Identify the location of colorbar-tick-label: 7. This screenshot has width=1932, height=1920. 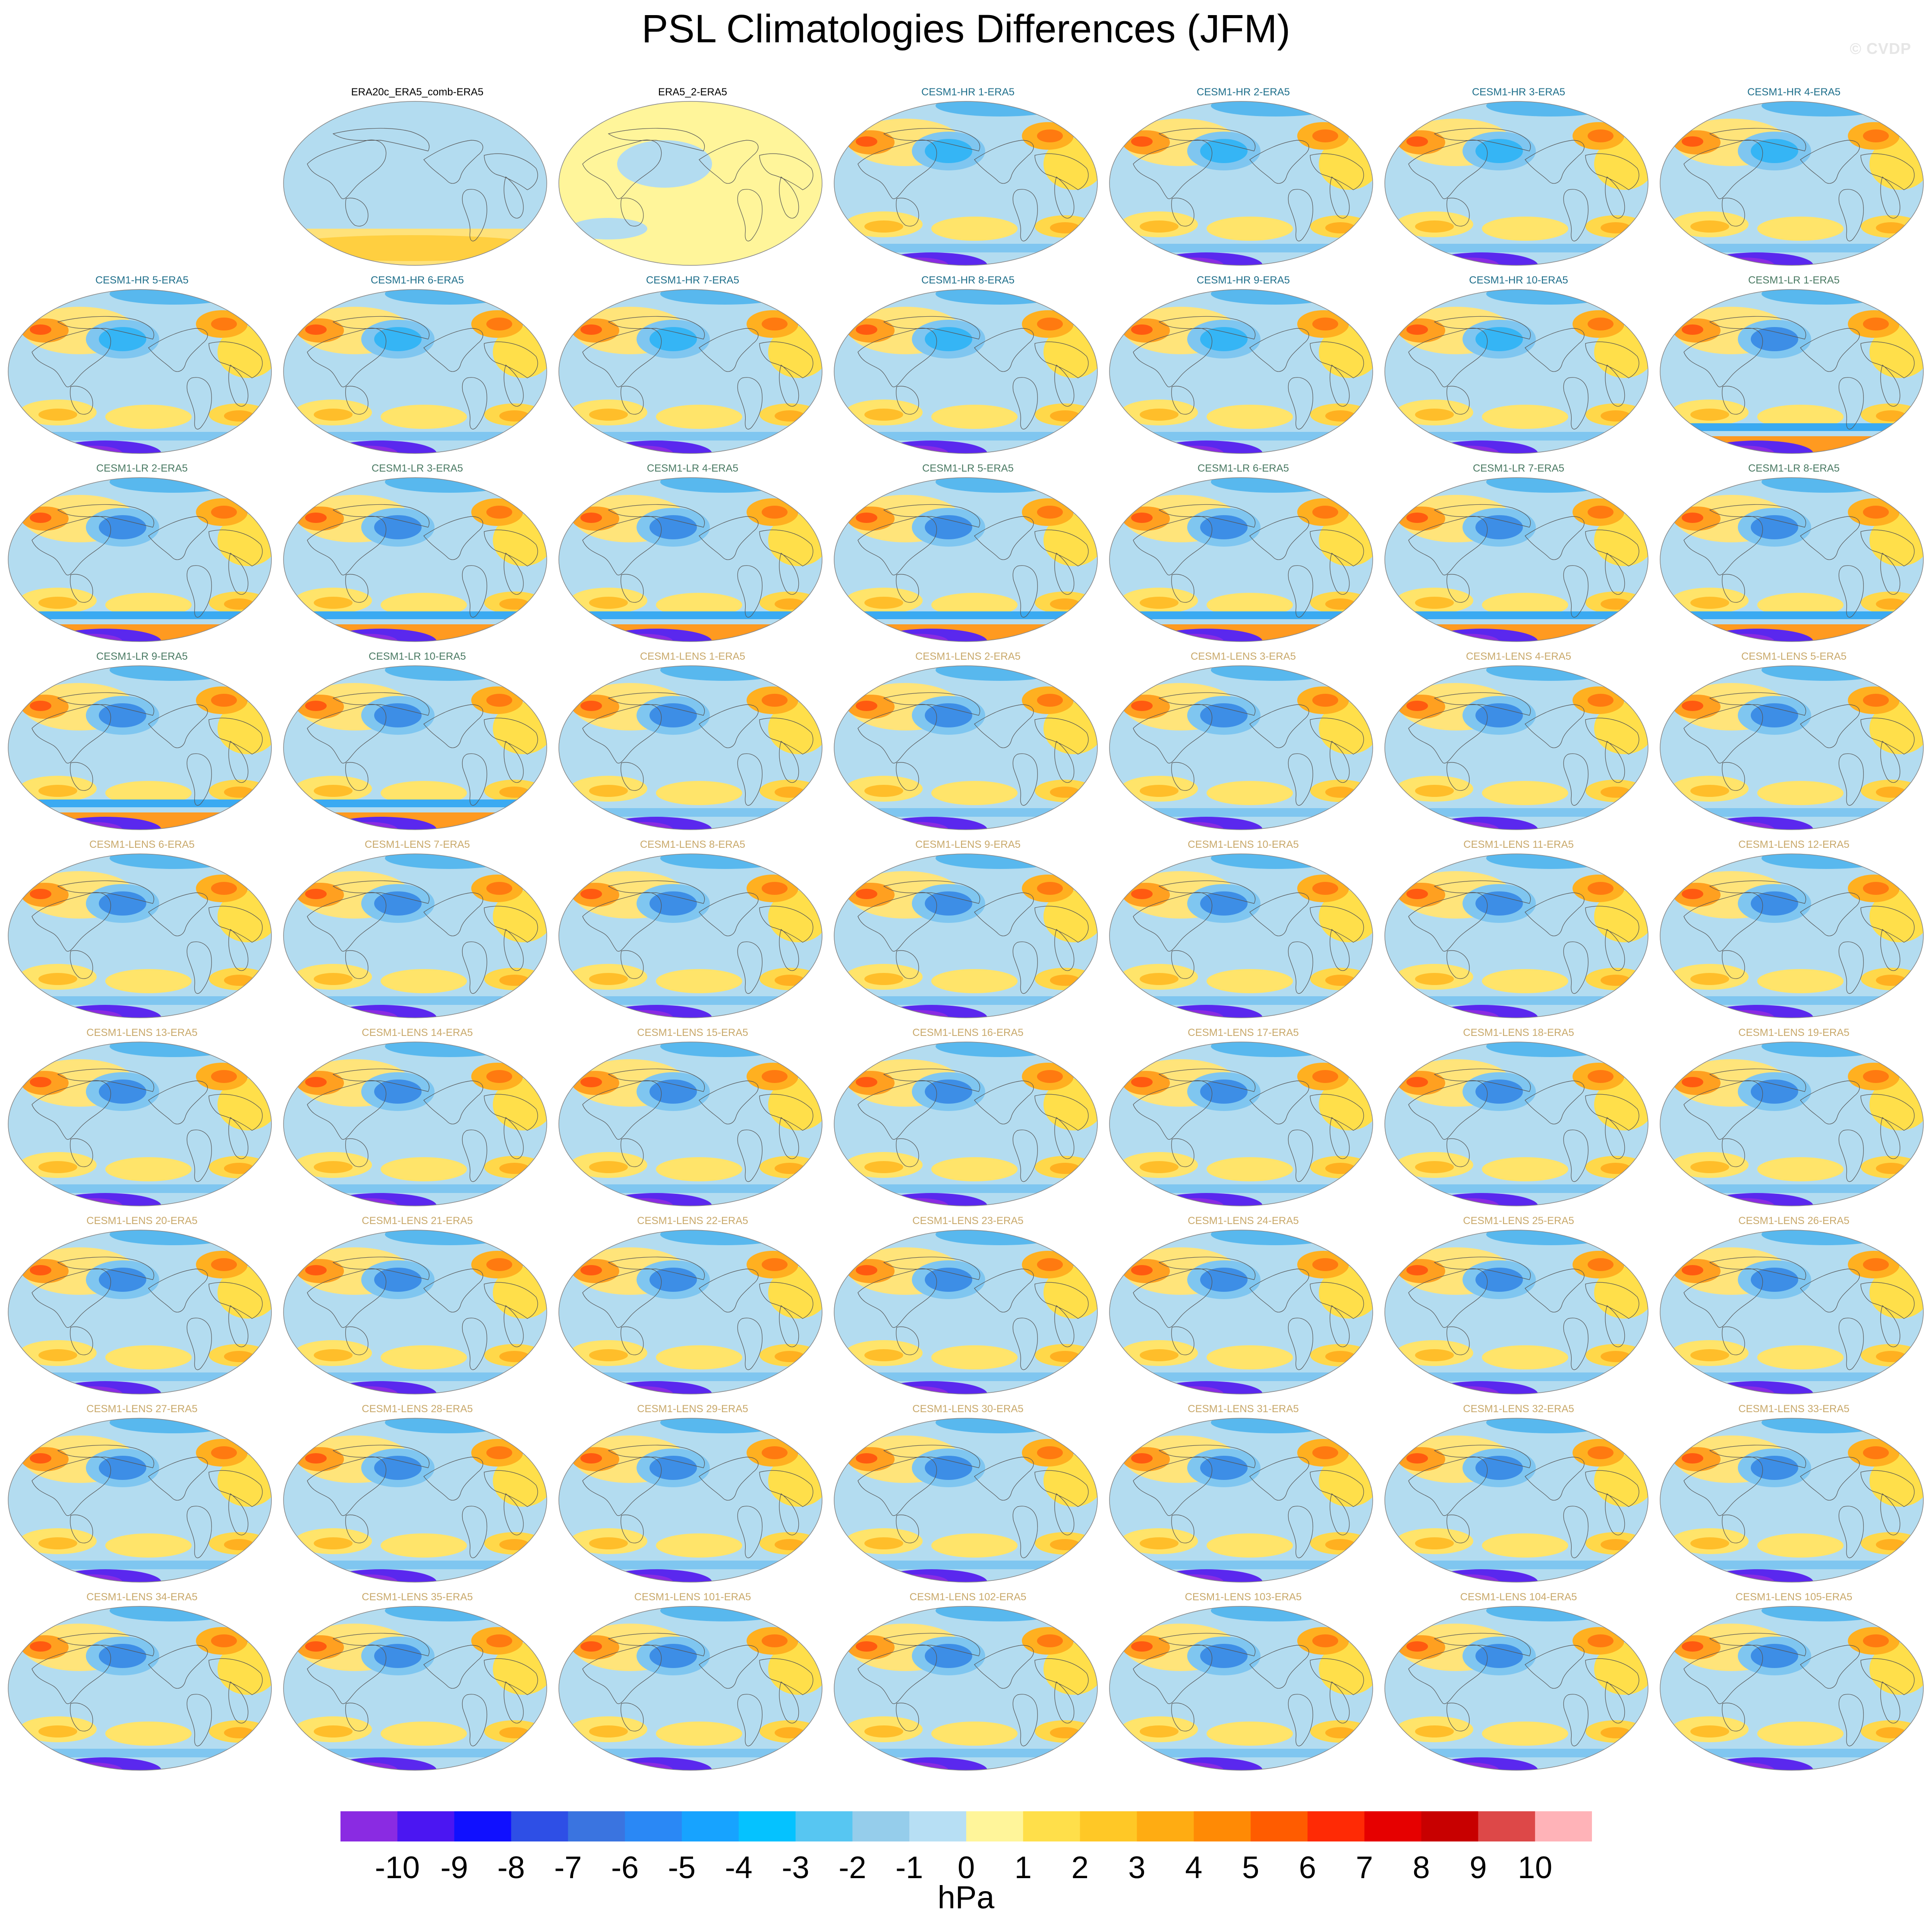
(1364, 1868).